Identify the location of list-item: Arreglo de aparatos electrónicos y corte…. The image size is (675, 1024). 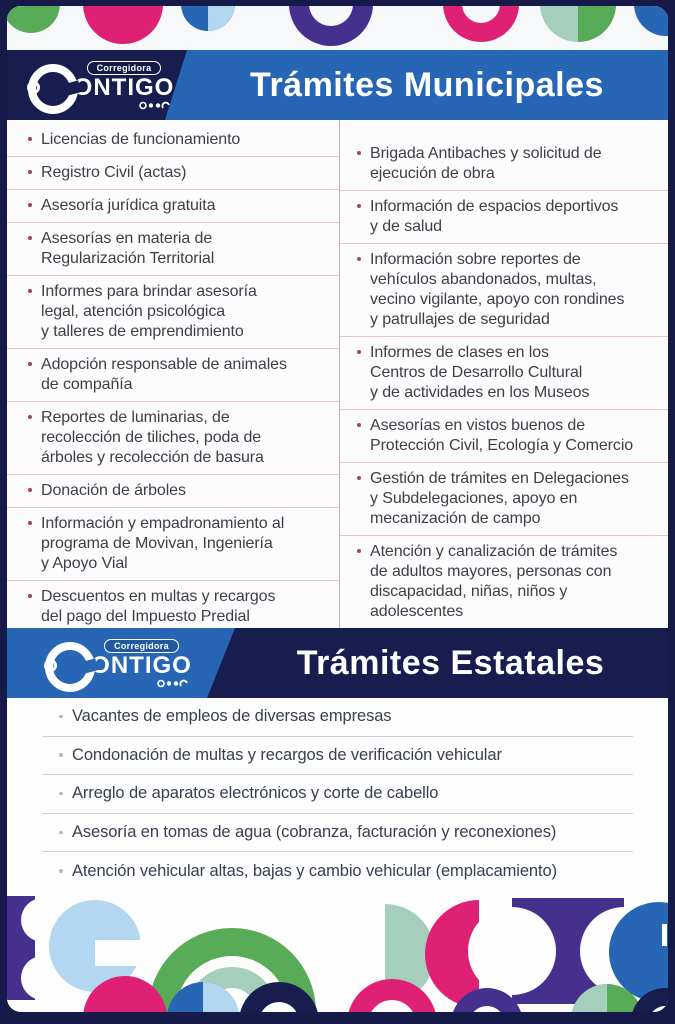
(337, 794).